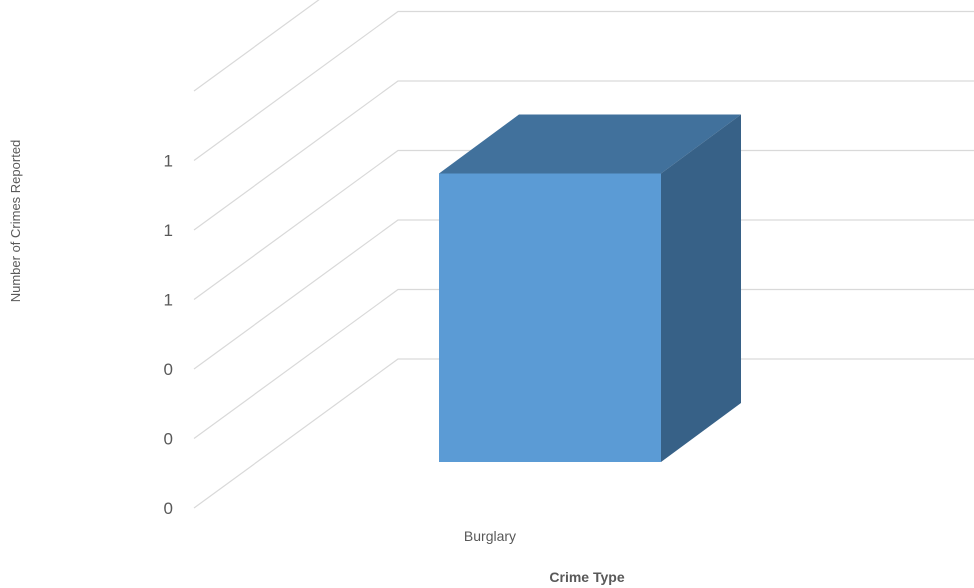  I want to click on y-axis-title: Number of Crimes Reported, so click(15, 221).